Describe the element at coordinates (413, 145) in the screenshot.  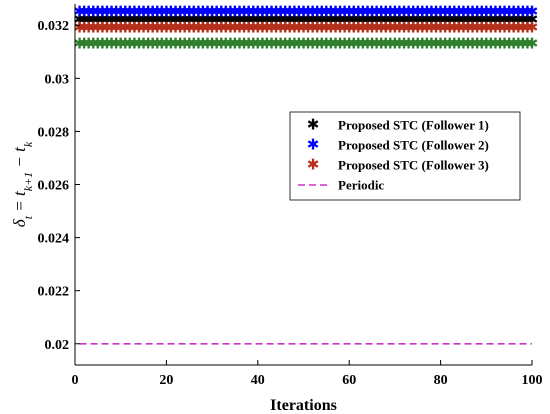
I see `legend-label: Proposed STC (Follower 2)` at that location.